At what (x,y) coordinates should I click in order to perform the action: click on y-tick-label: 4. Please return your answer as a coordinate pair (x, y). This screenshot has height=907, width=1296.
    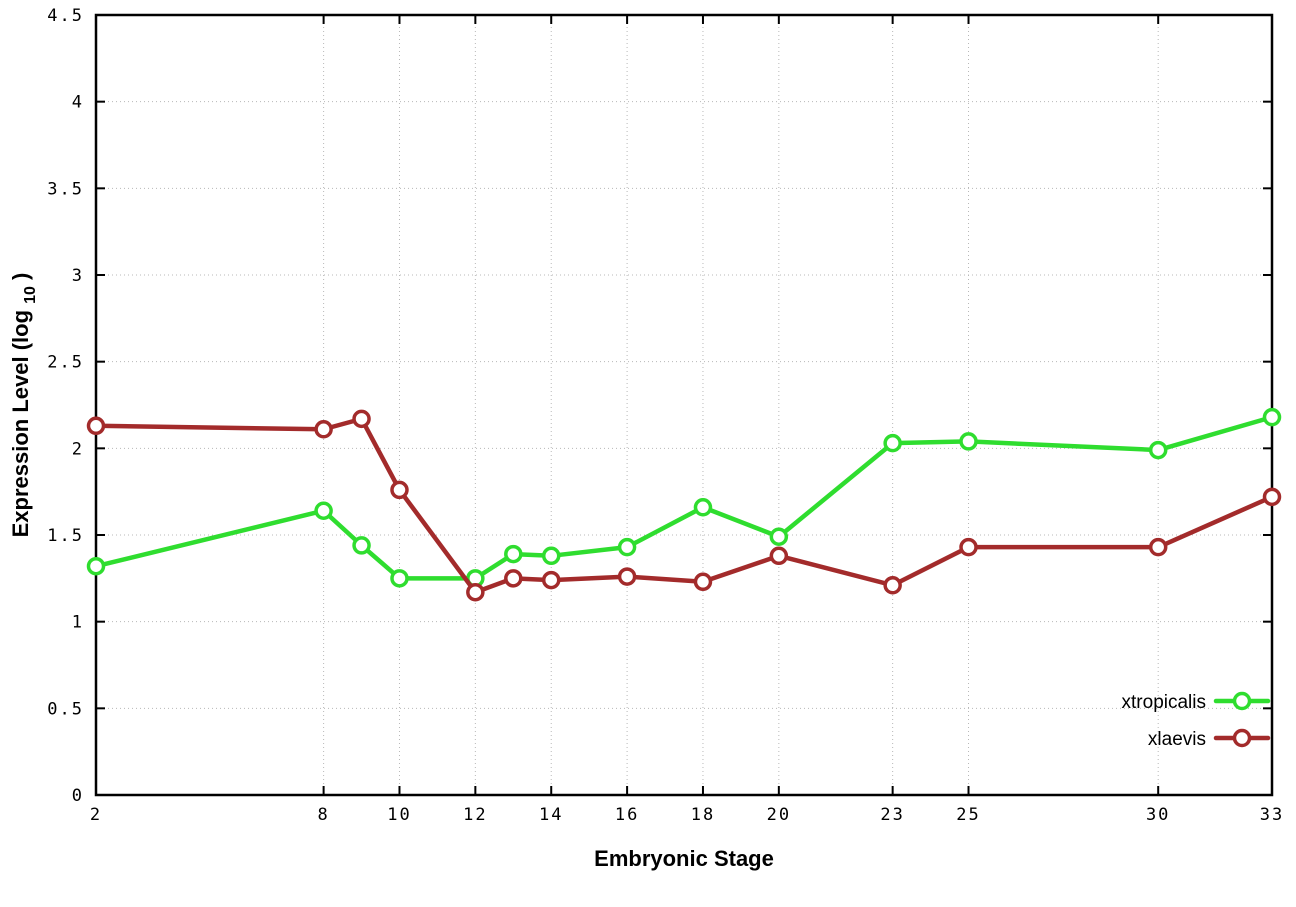
    Looking at the image, I should click on (78, 103).